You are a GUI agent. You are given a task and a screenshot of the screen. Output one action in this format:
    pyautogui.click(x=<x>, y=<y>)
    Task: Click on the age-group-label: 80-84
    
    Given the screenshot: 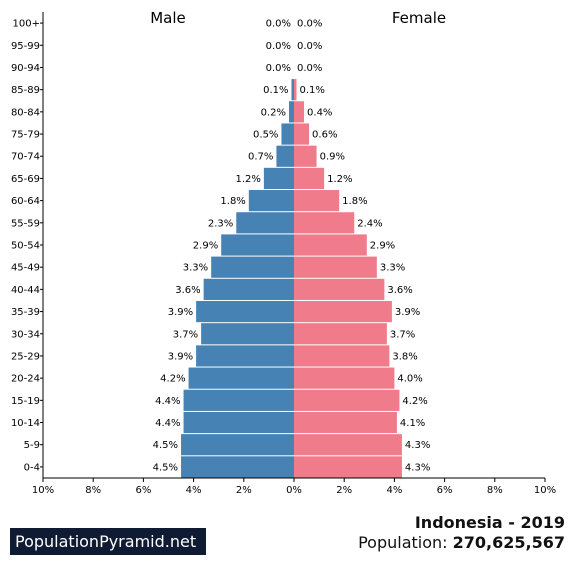 What is the action you would take?
    pyautogui.click(x=25, y=112)
    